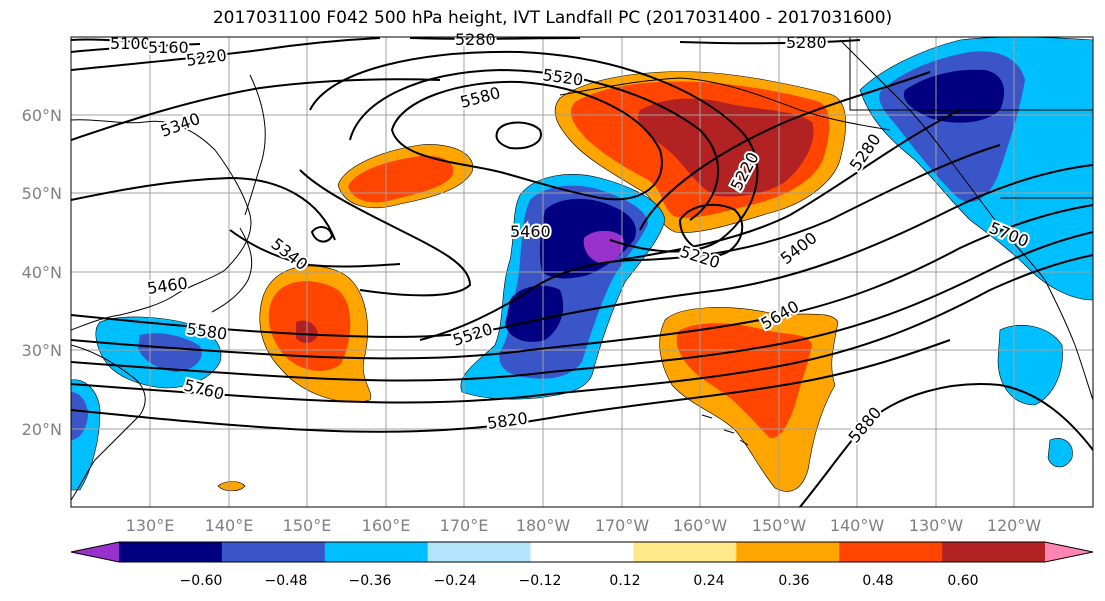 The width and height of the screenshot is (1105, 601). What do you see at coordinates (1014, 525) in the screenshot?
I see `lon-tick-label: 120°W` at bounding box center [1014, 525].